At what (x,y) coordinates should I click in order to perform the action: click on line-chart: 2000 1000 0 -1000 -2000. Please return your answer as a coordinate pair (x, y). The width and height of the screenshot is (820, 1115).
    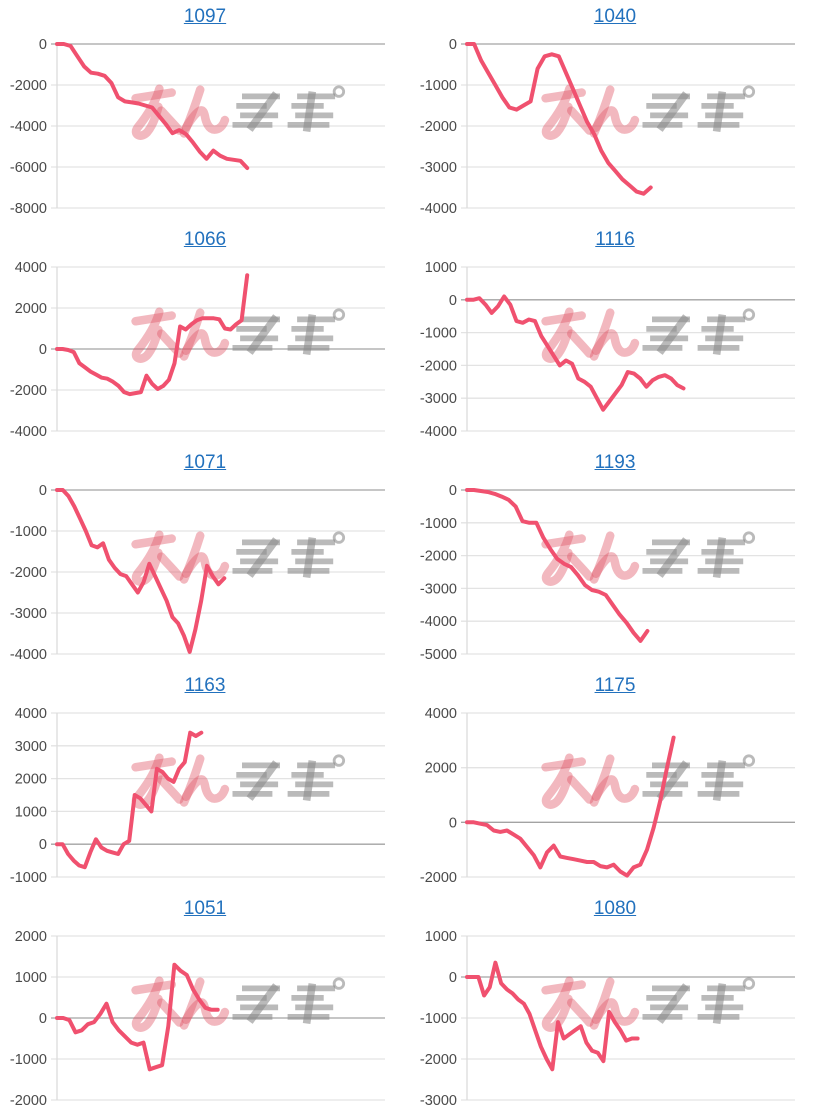
    Looking at the image, I should click on (197, 1019).